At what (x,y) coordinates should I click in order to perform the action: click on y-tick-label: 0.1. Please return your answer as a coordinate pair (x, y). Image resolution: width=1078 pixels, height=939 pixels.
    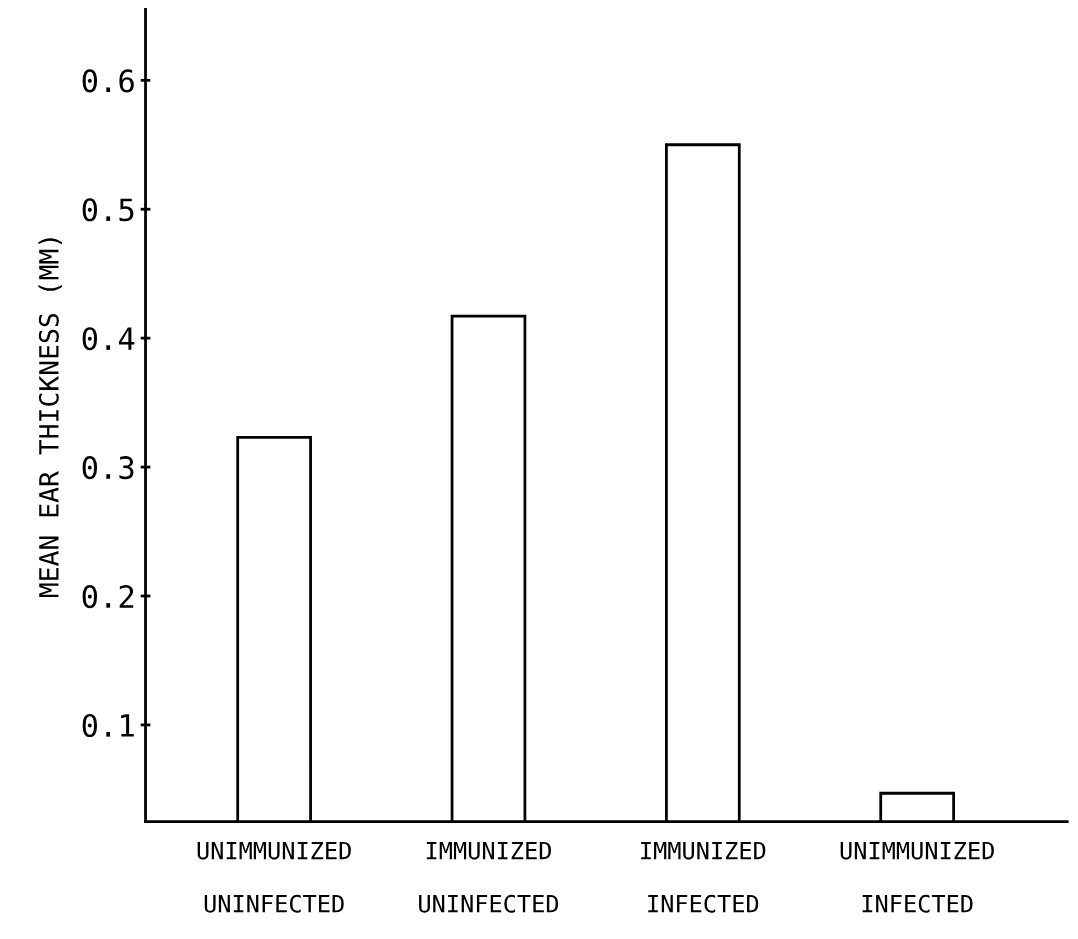
    Looking at the image, I should click on (108, 725).